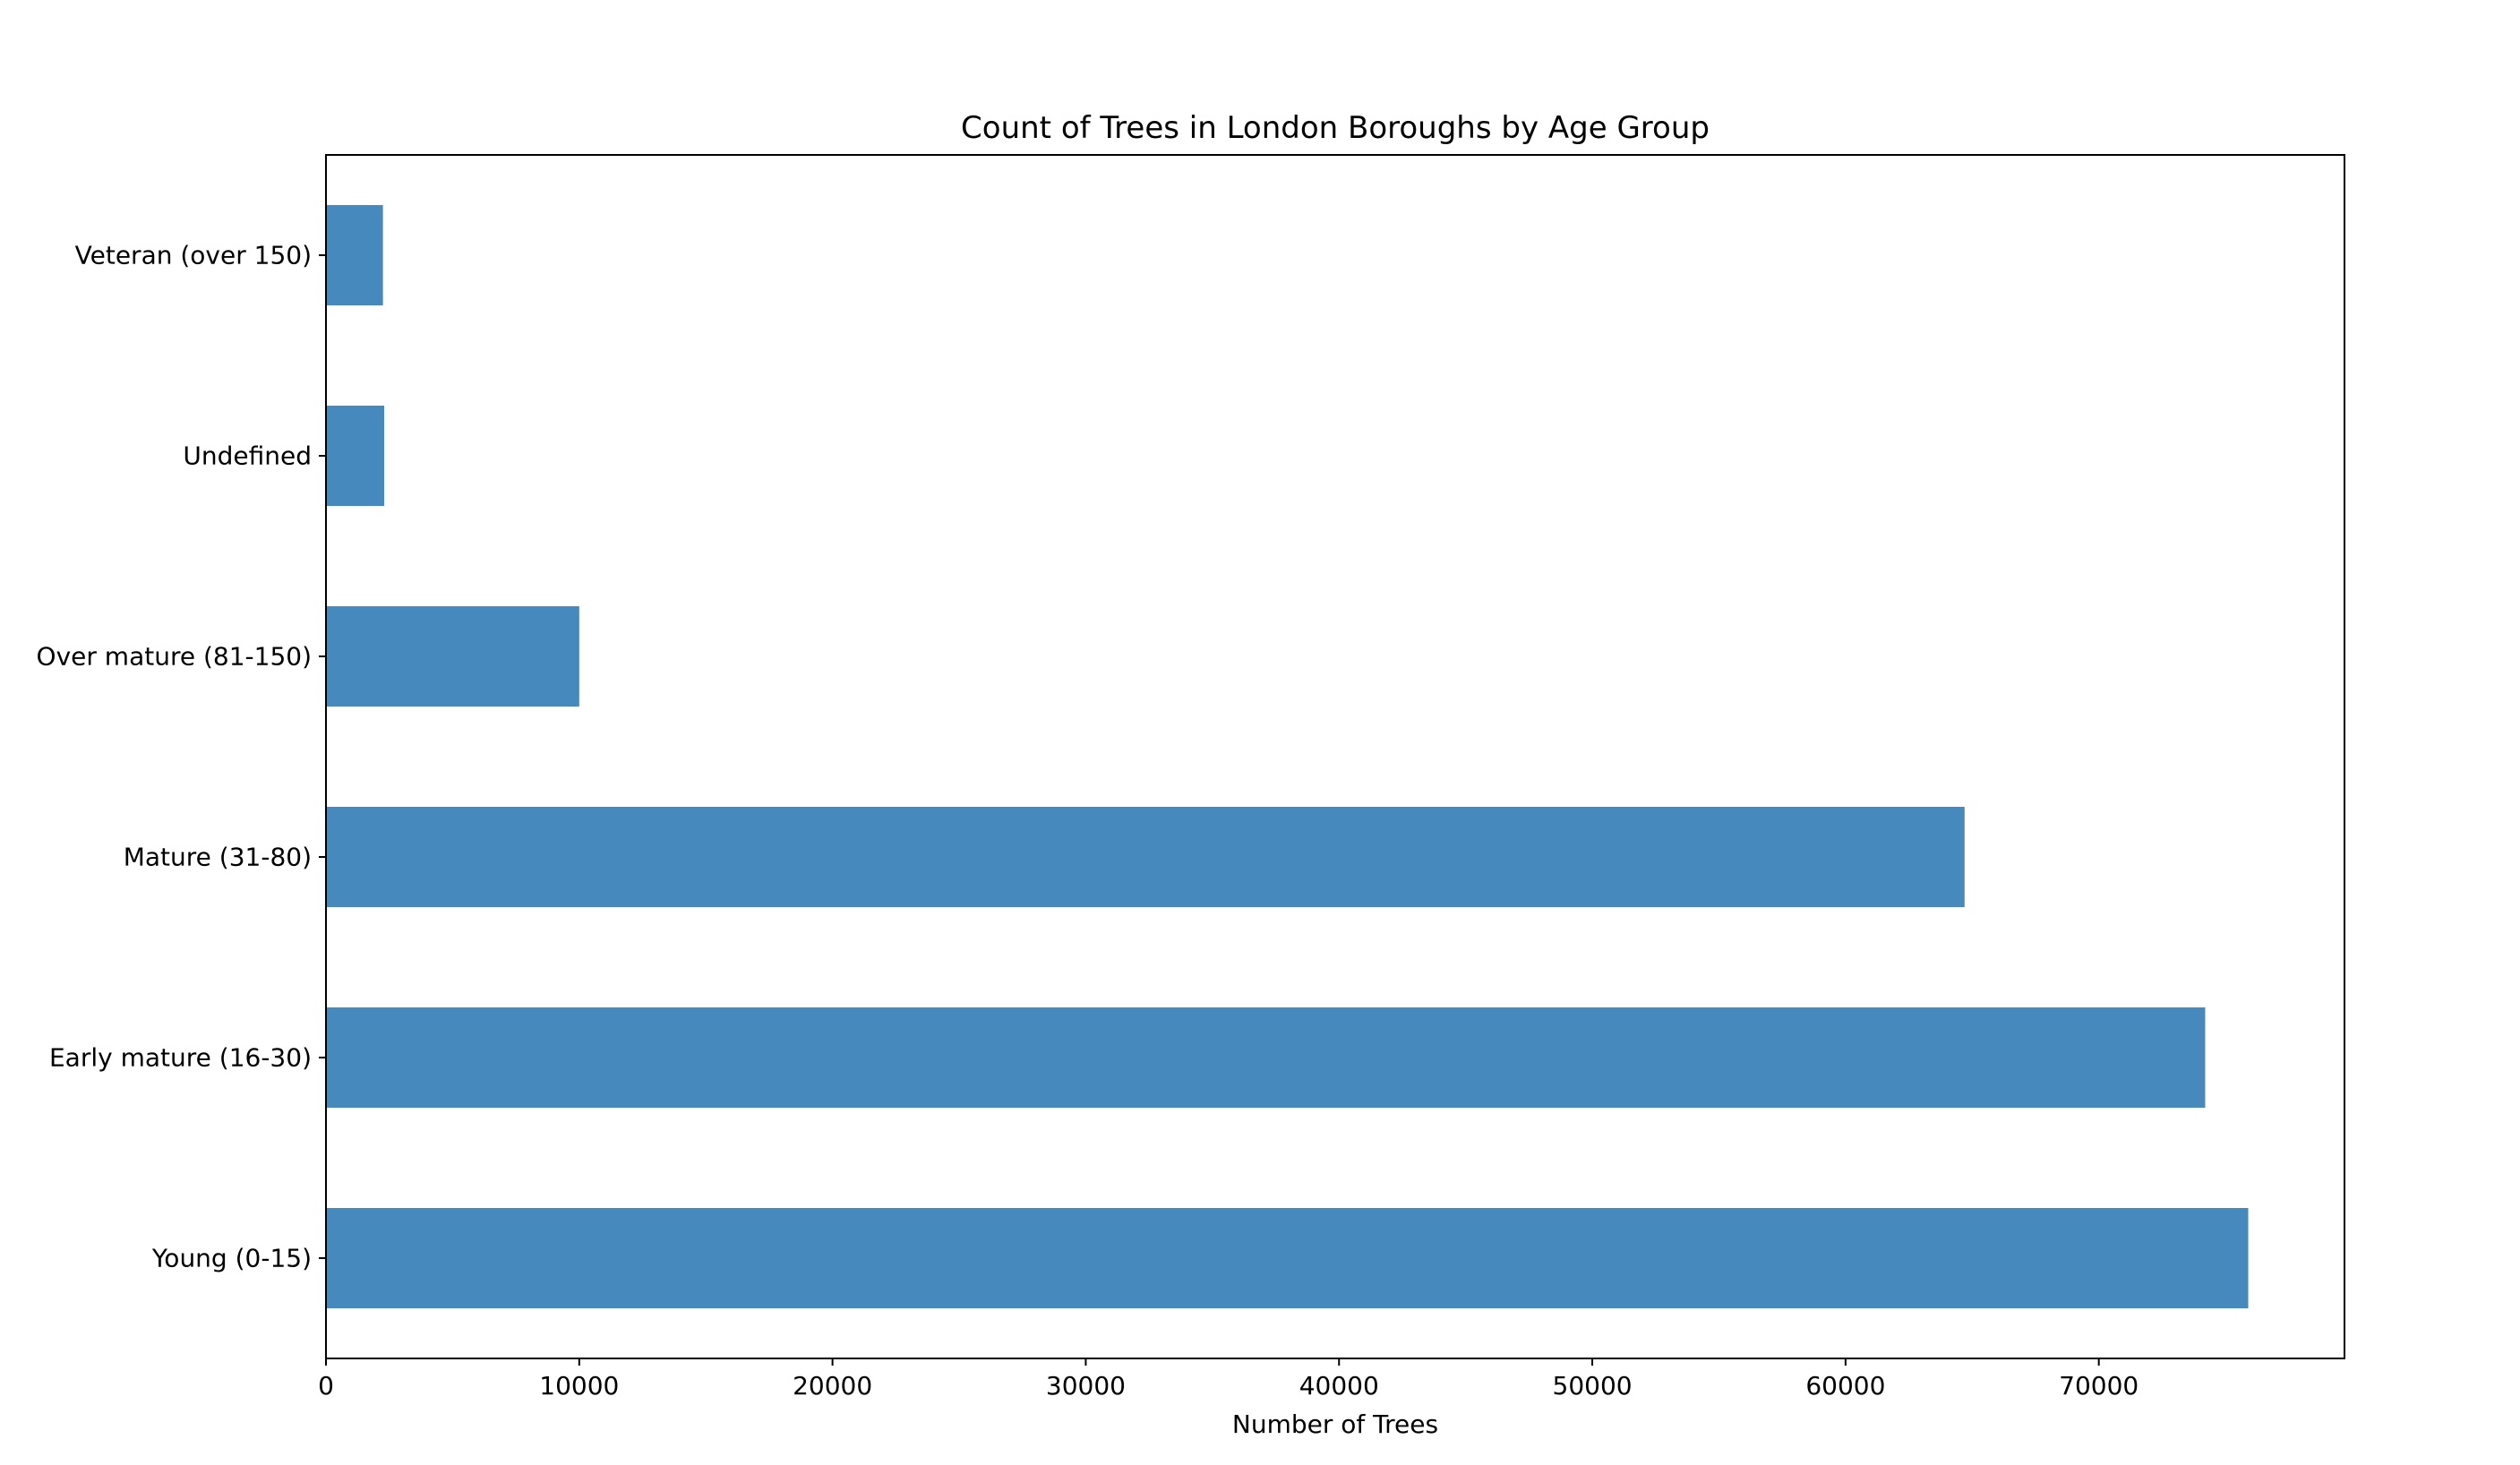 The width and height of the screenshot is (2520, 1465). I want to click on y-tick-label: Undefined, so click(247, 456).